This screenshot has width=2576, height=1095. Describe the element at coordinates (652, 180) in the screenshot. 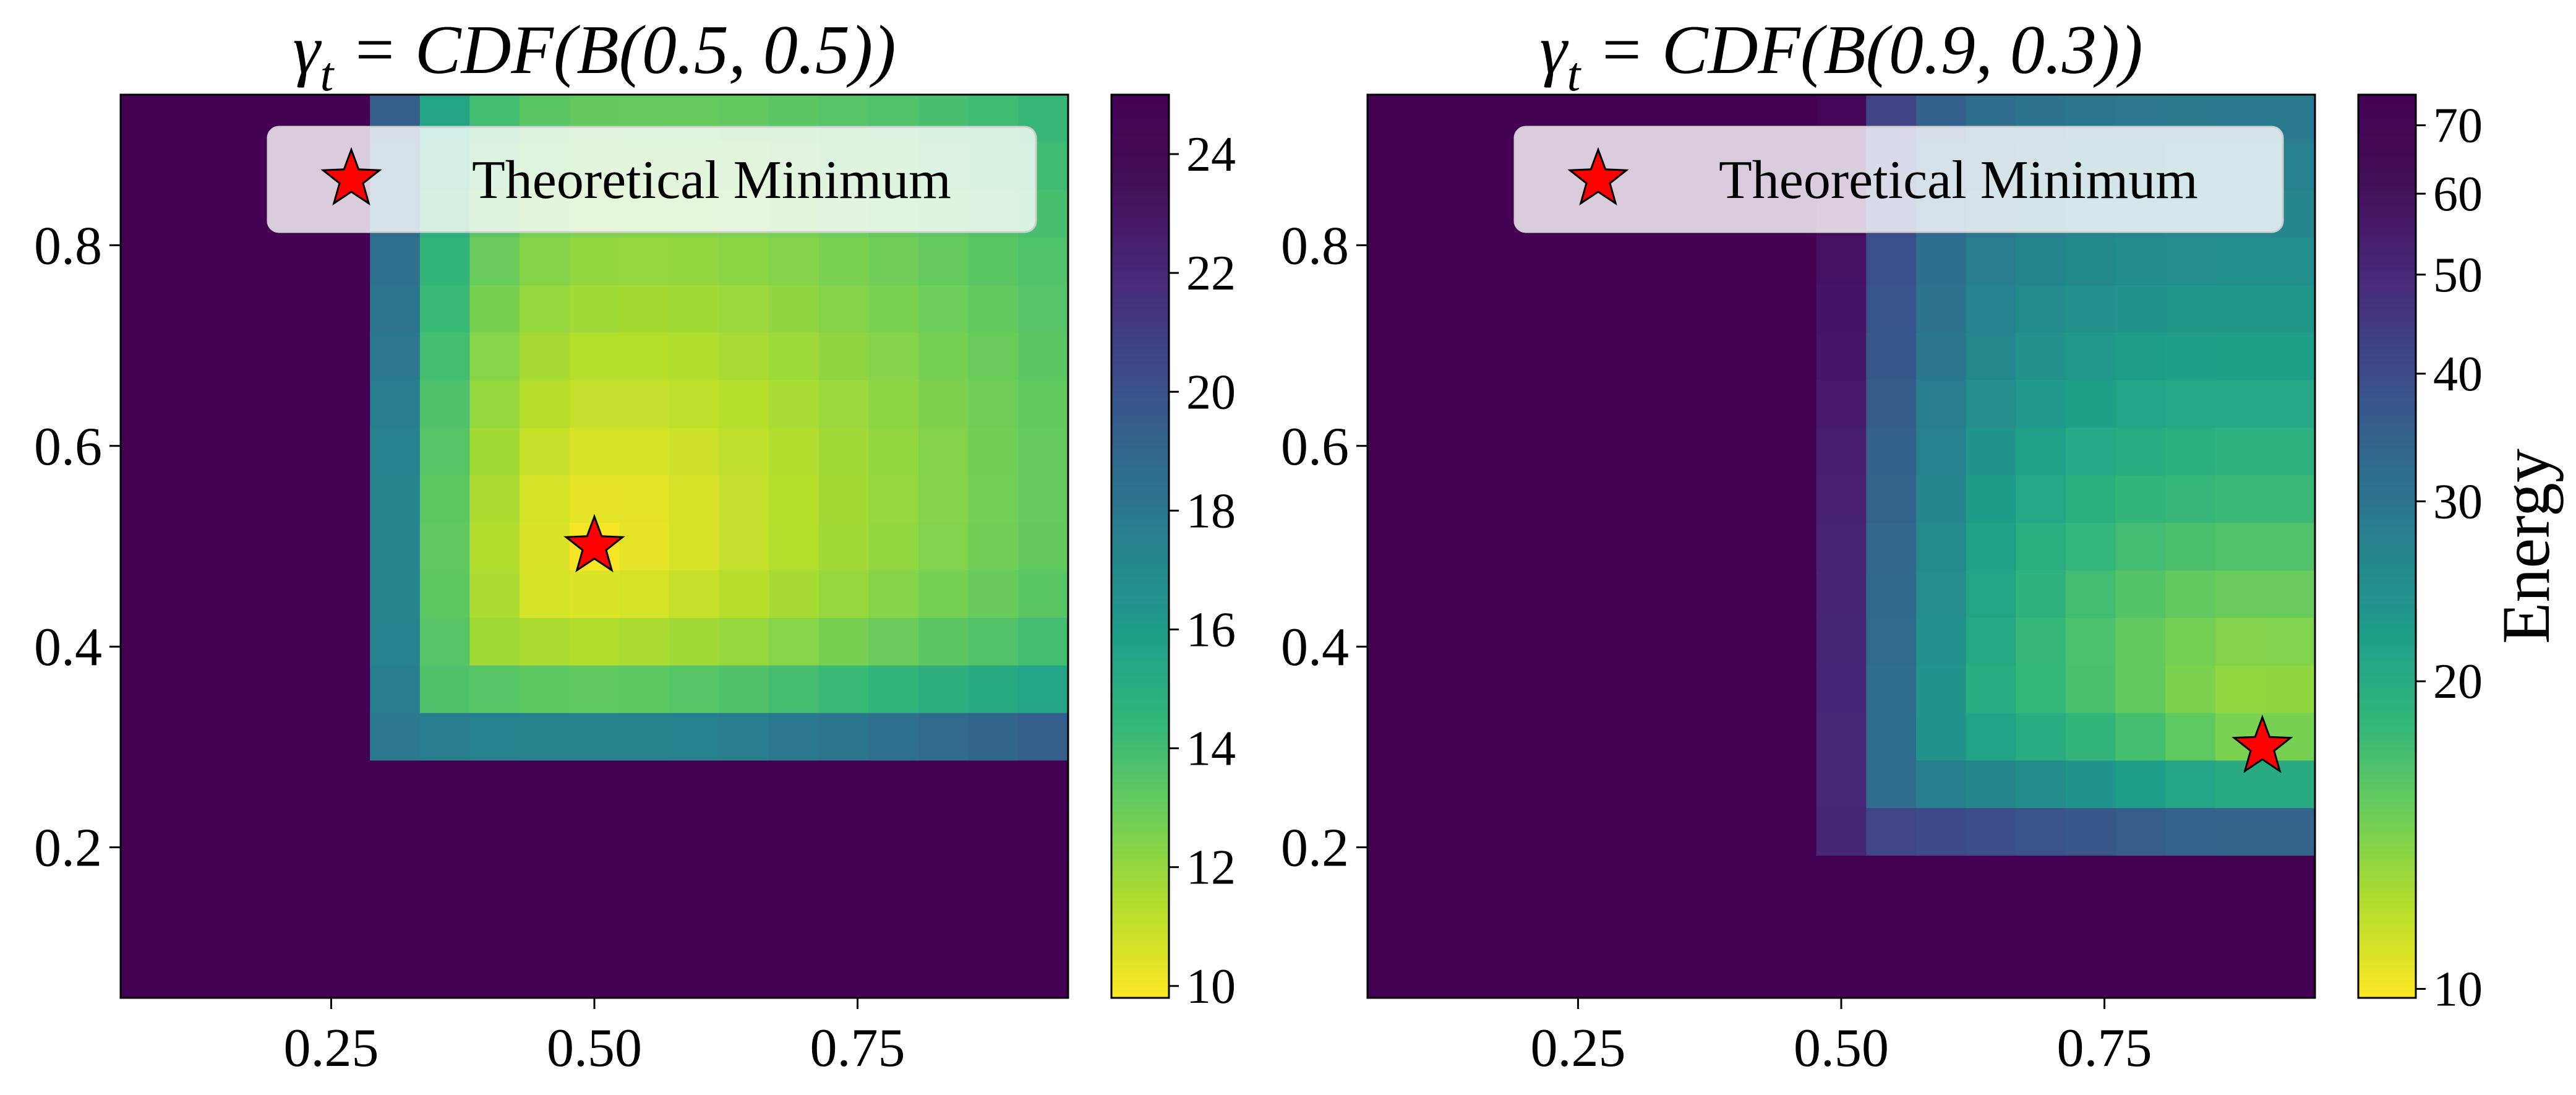

I see `legend: Theoretical Minimum` at that location.